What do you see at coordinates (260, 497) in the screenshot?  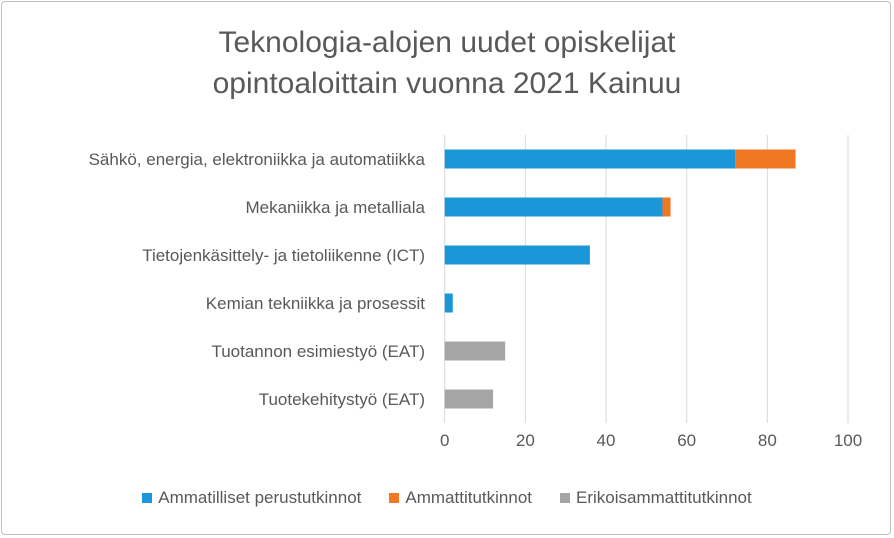 I see `legend-label: Ammatilliset perustutkinnot` at bounding box center [260, 497].